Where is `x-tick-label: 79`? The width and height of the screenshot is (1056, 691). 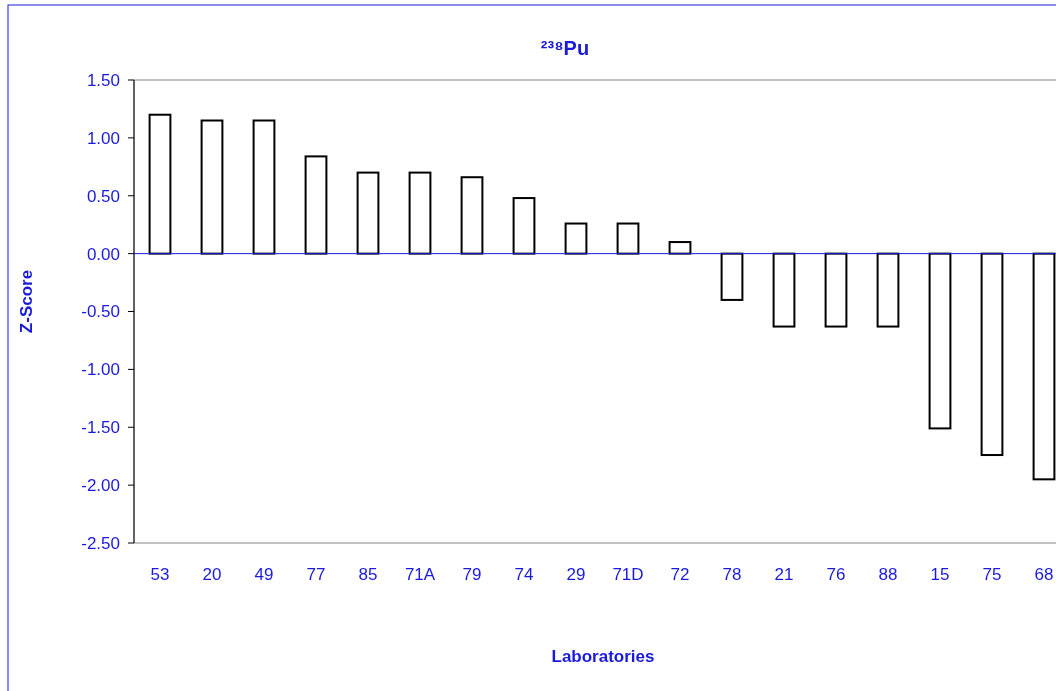
x-tick-label: 79 is located at coordinates (472, 574).